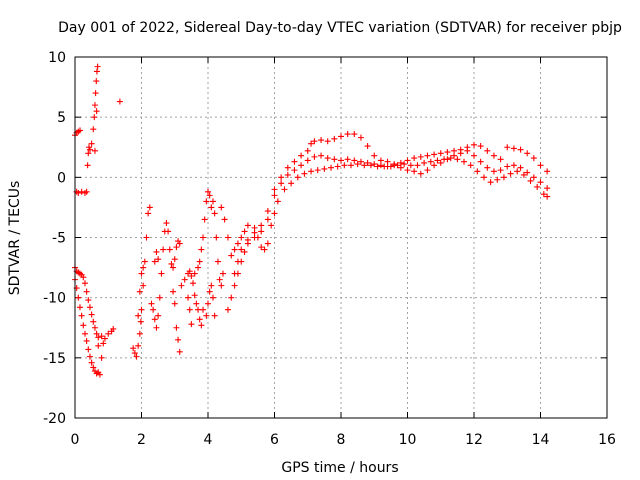  What do you see at coordinates (61, 118) in the screenshot?
I see `y-tick-label: 5` at bounding box center [61, 118].